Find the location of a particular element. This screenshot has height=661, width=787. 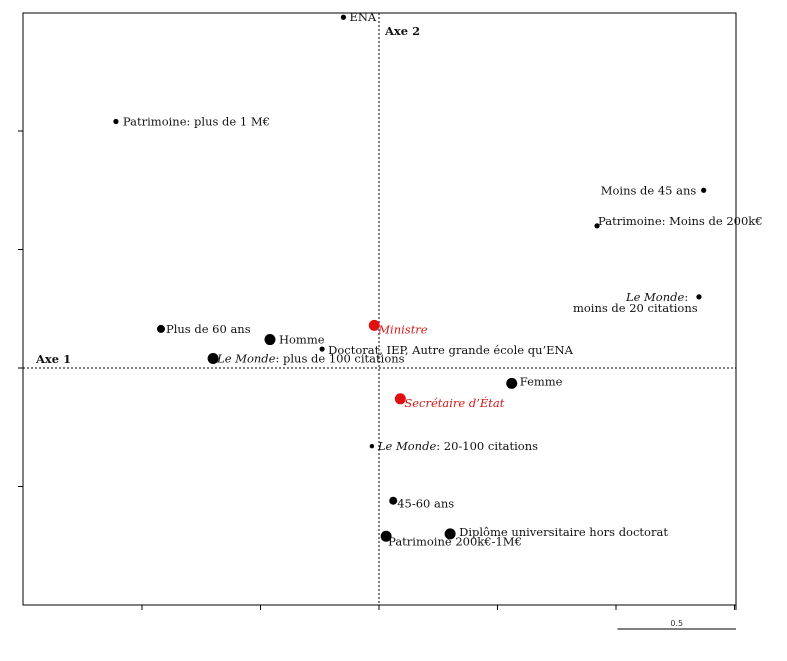

axis-1-title: Axe 1 is located at coordinates (53, 359).